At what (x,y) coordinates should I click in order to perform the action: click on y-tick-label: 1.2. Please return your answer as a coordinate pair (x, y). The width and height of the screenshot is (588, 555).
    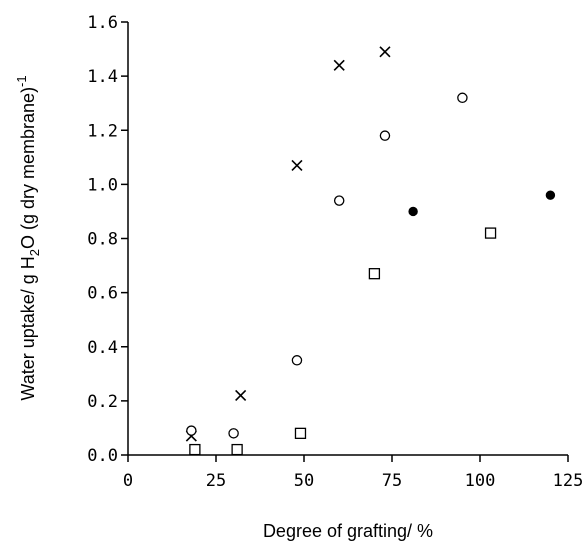
    Looking at the image, I should click on (102, 131).